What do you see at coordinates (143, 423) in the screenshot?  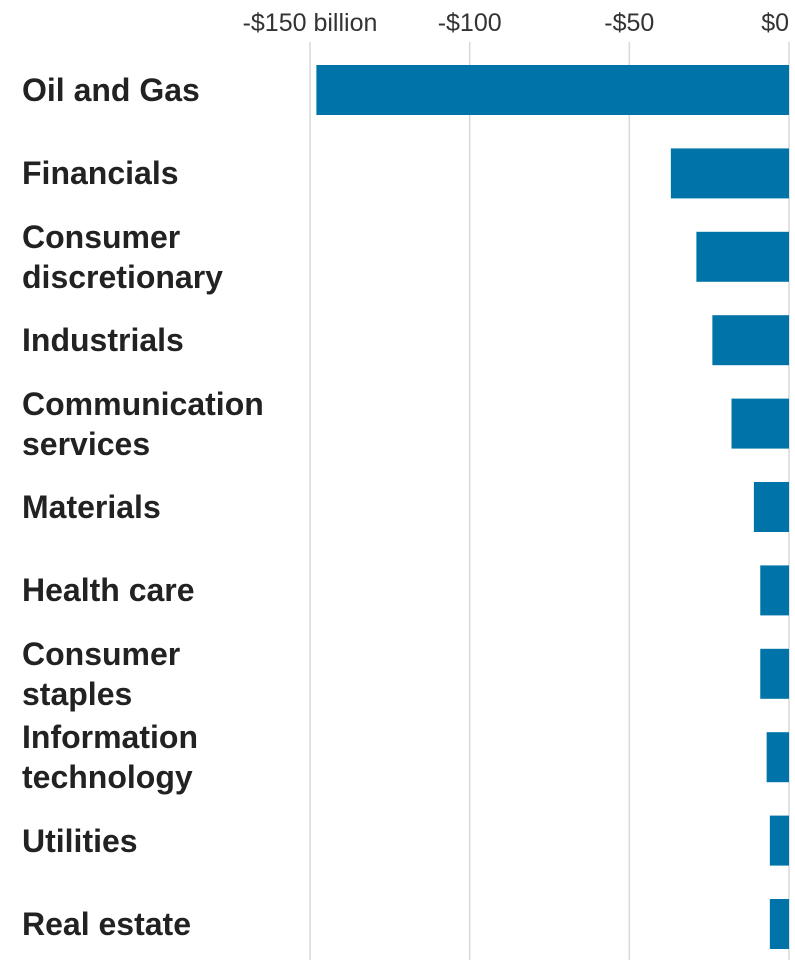 I see `category-label: Communication services` at bounding box center [143, 423].